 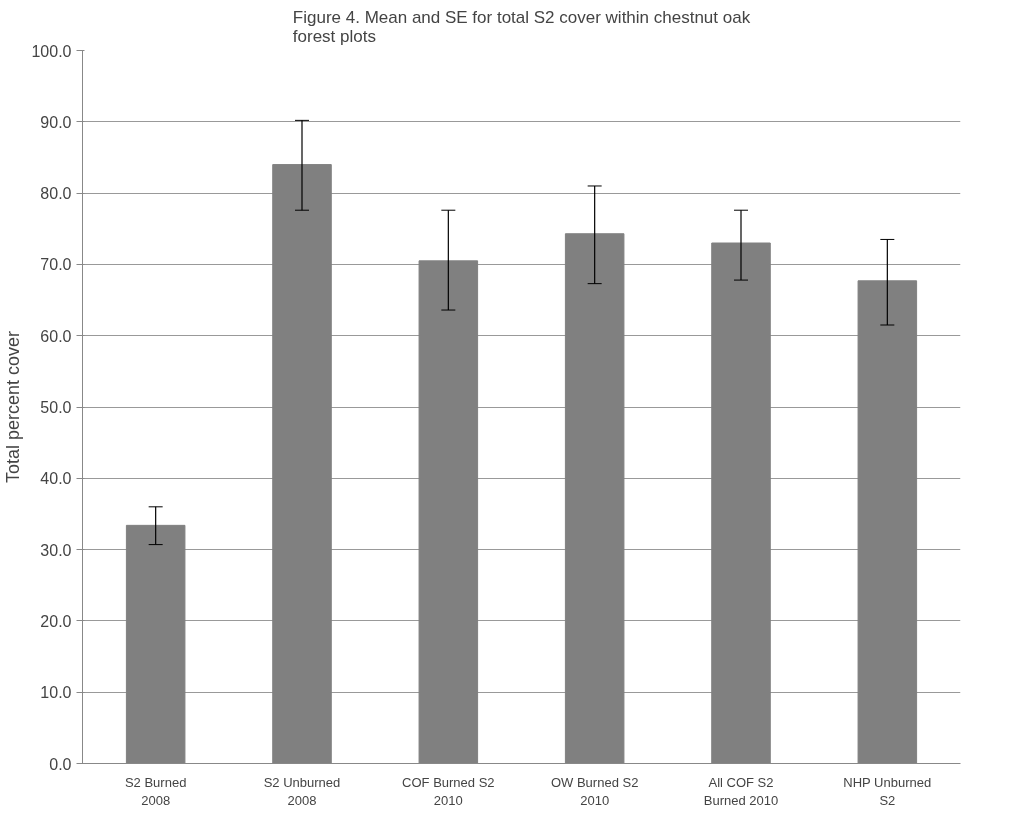 What do you see at coordinates (155, 791) in the screenshot?
I see `x-tick-label: S2 Burned 2008` at bounding box center [155, 791].